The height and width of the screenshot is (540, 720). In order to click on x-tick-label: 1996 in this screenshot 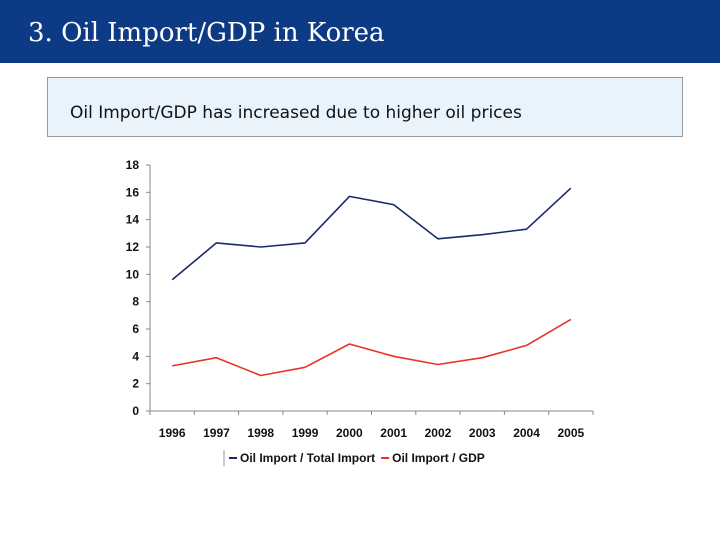, I will do `click(172, 433)`.